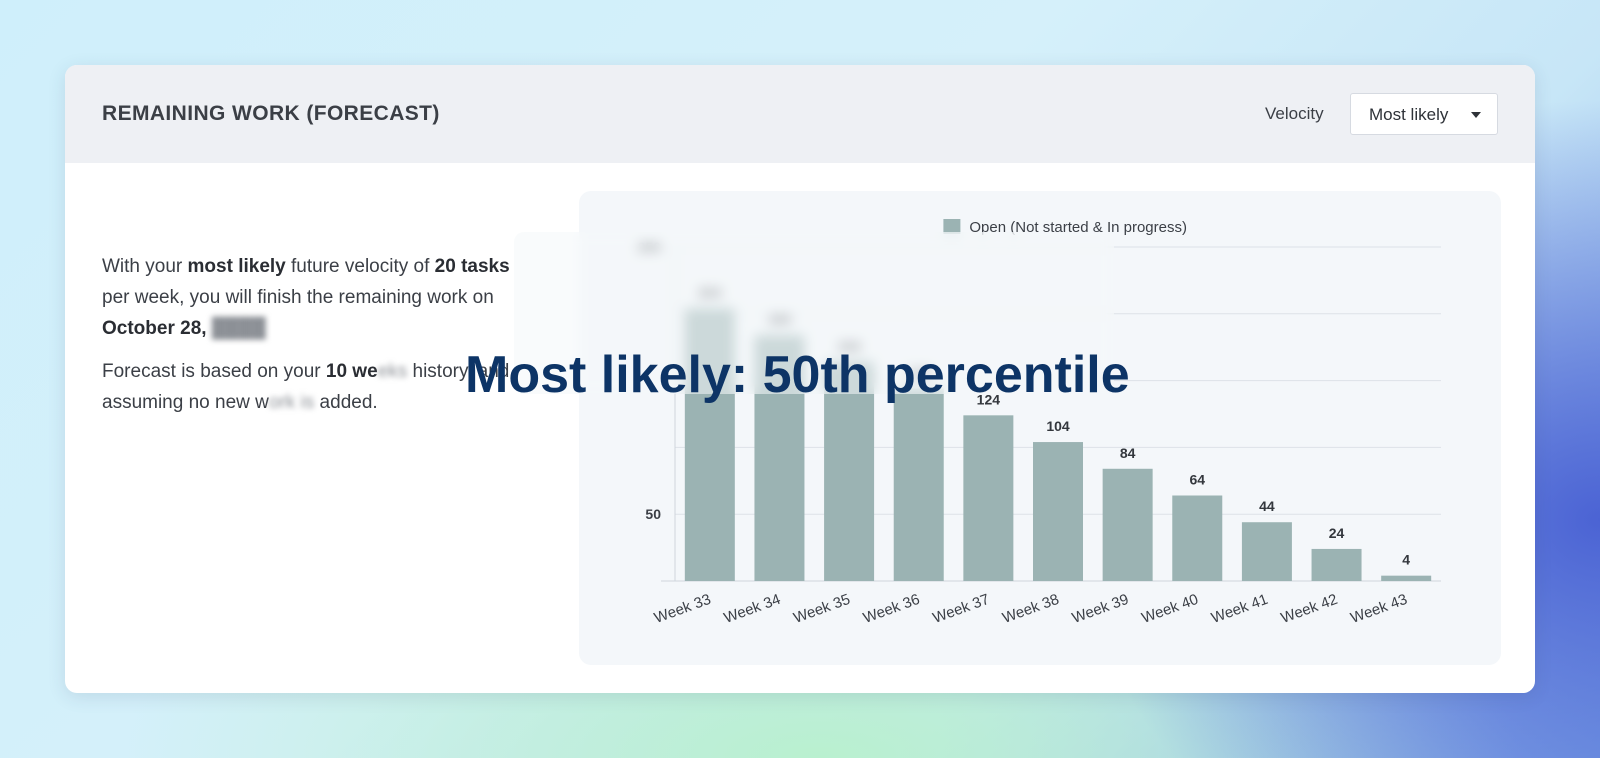 Image resolution: width=1600 pixels, height=758 pixels. I want to click on data-label: 24, so click(1337, 533).